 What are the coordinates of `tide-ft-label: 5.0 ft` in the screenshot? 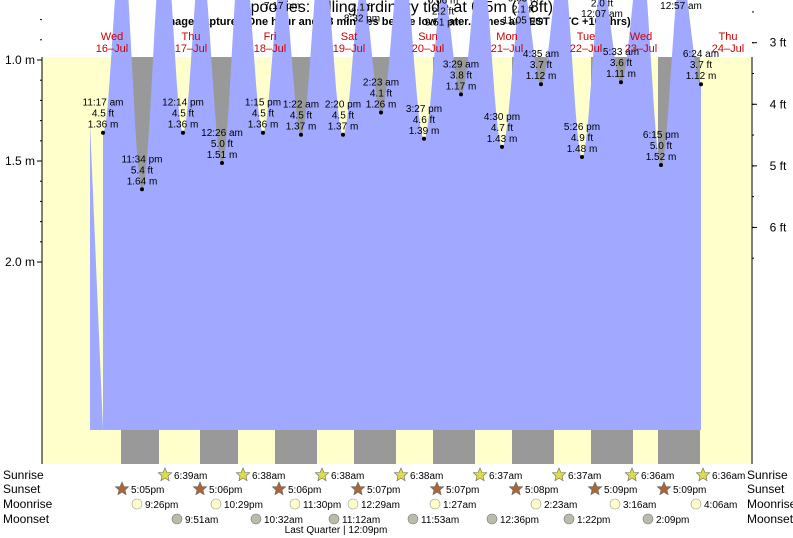 It's located at (661, 146).